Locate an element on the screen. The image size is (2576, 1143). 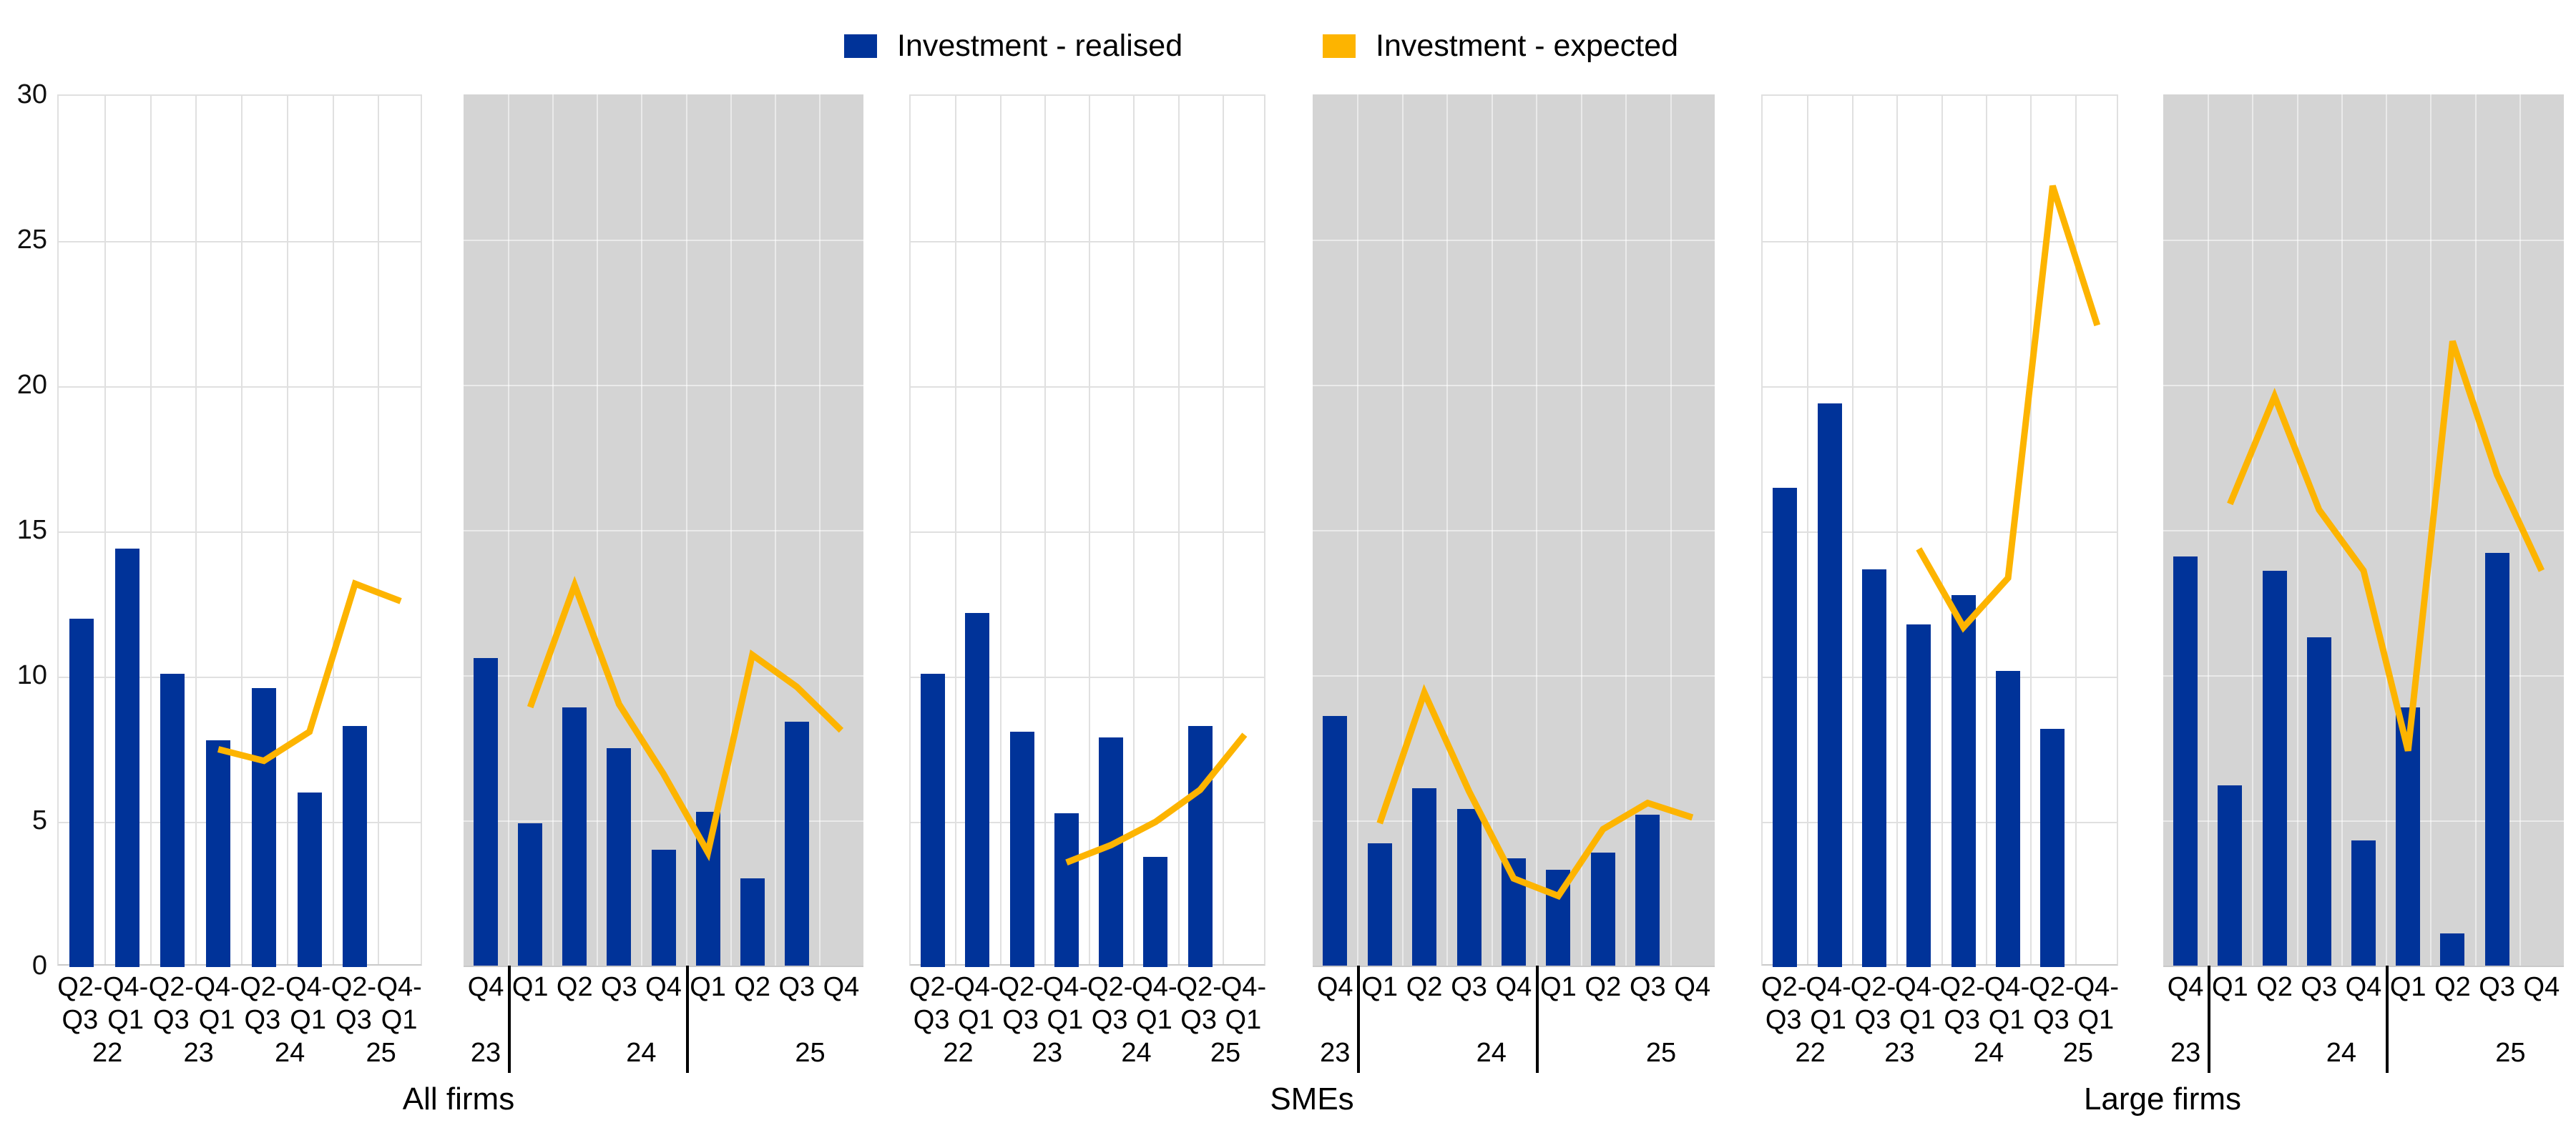
realised-swatch-icon is located at coordinates (861, 46).